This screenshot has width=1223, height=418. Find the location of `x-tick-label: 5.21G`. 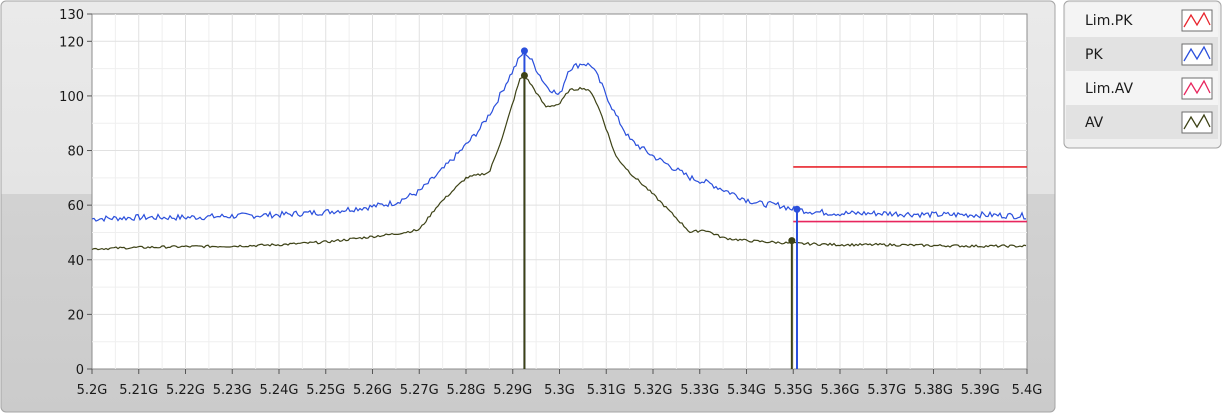

x-tick-label: 5.21G is located at coordinates (138, 390).